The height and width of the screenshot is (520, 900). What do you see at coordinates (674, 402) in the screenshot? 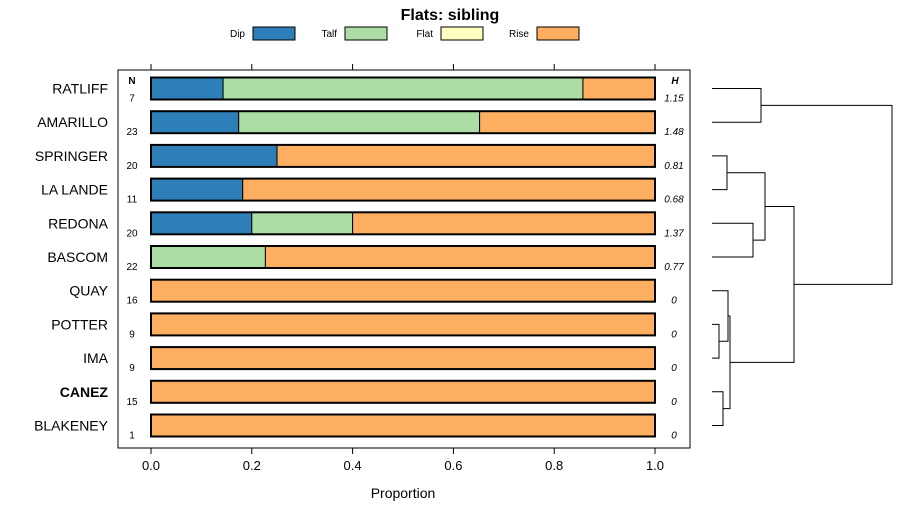
I see `h-value-canez: 0` at bounding box center [674, 402].